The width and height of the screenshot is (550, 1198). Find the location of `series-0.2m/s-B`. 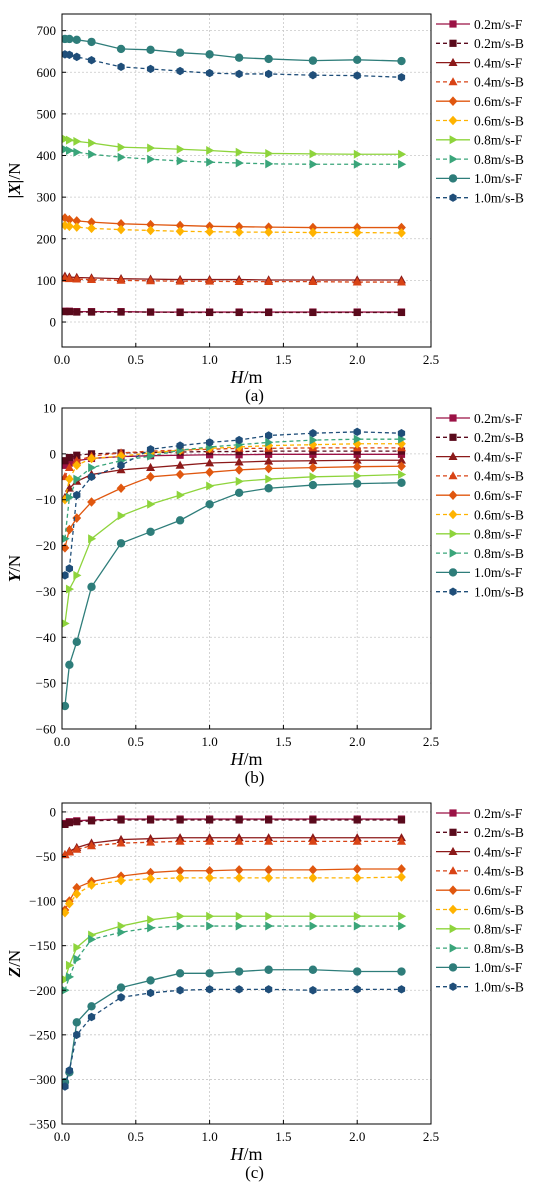

series-0.2m/s-B is located at coordinates (234, 822).